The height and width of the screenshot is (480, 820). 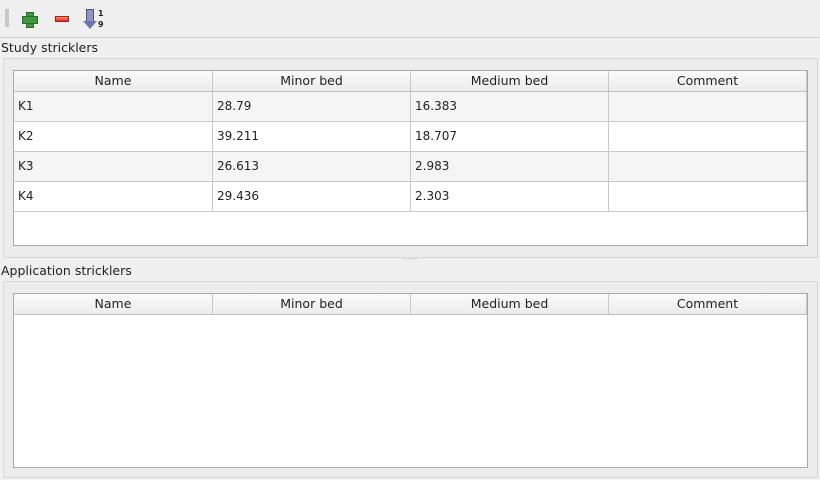 I want to click on table-row: K4 29.436 2.303, so click(x=410, y=197).